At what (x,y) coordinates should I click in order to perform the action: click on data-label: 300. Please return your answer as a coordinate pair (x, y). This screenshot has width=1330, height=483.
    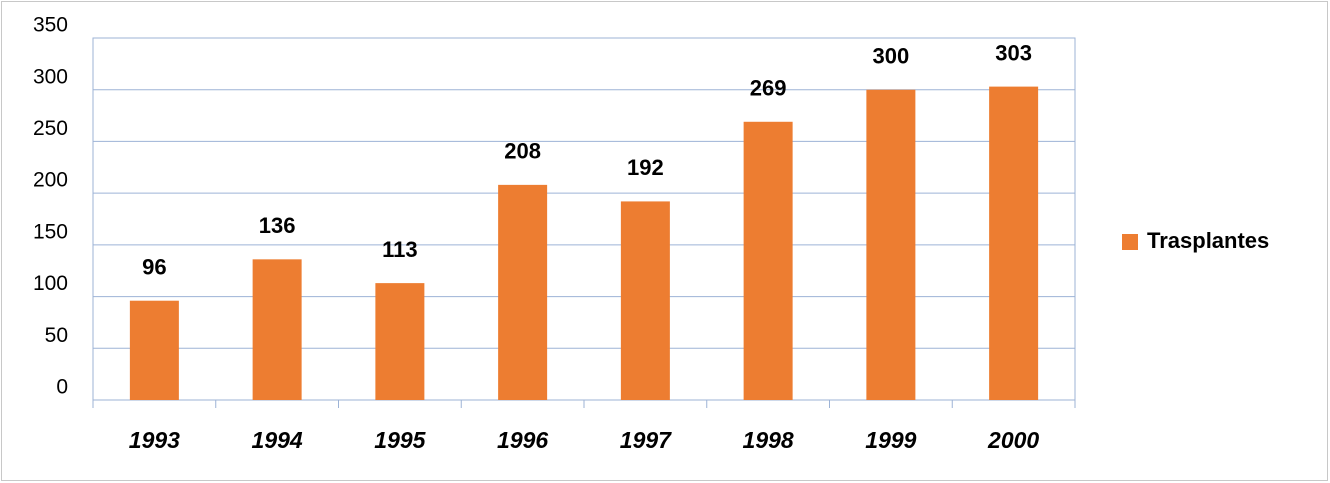
    Looking at the image, I should click on (891, 56).